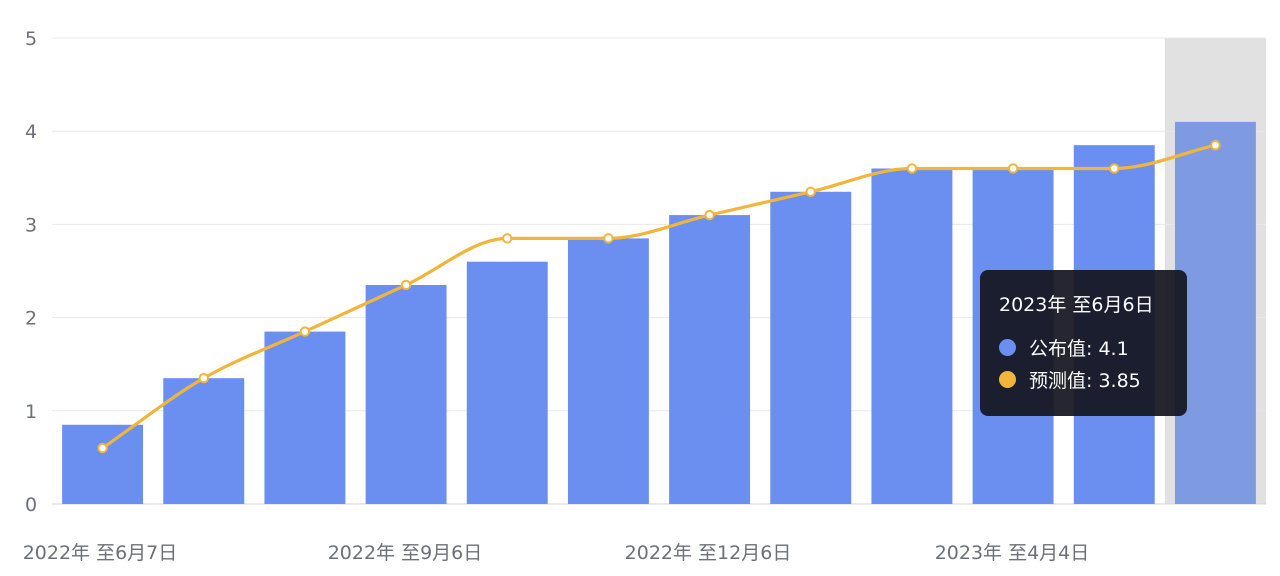 Image resolution: width=1280 pixels, height=576 pixels. Describe the element at coordinates (31, 319) in the screenshot. I see `y-tick-label-2: 2` at that location.